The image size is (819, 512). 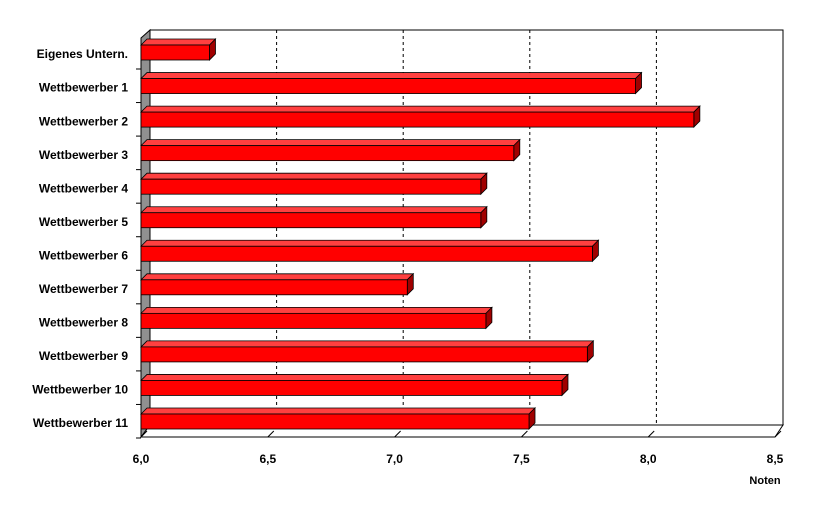 I want to click on x-tick-label: 6,0, so click(x=141, y=459).